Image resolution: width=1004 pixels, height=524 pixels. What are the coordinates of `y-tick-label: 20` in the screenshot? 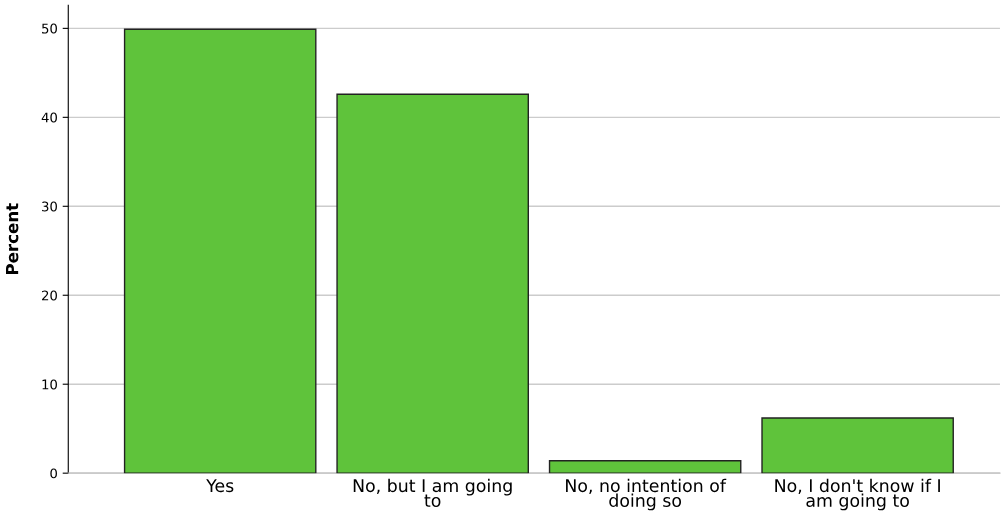 It's located at (49, 295).